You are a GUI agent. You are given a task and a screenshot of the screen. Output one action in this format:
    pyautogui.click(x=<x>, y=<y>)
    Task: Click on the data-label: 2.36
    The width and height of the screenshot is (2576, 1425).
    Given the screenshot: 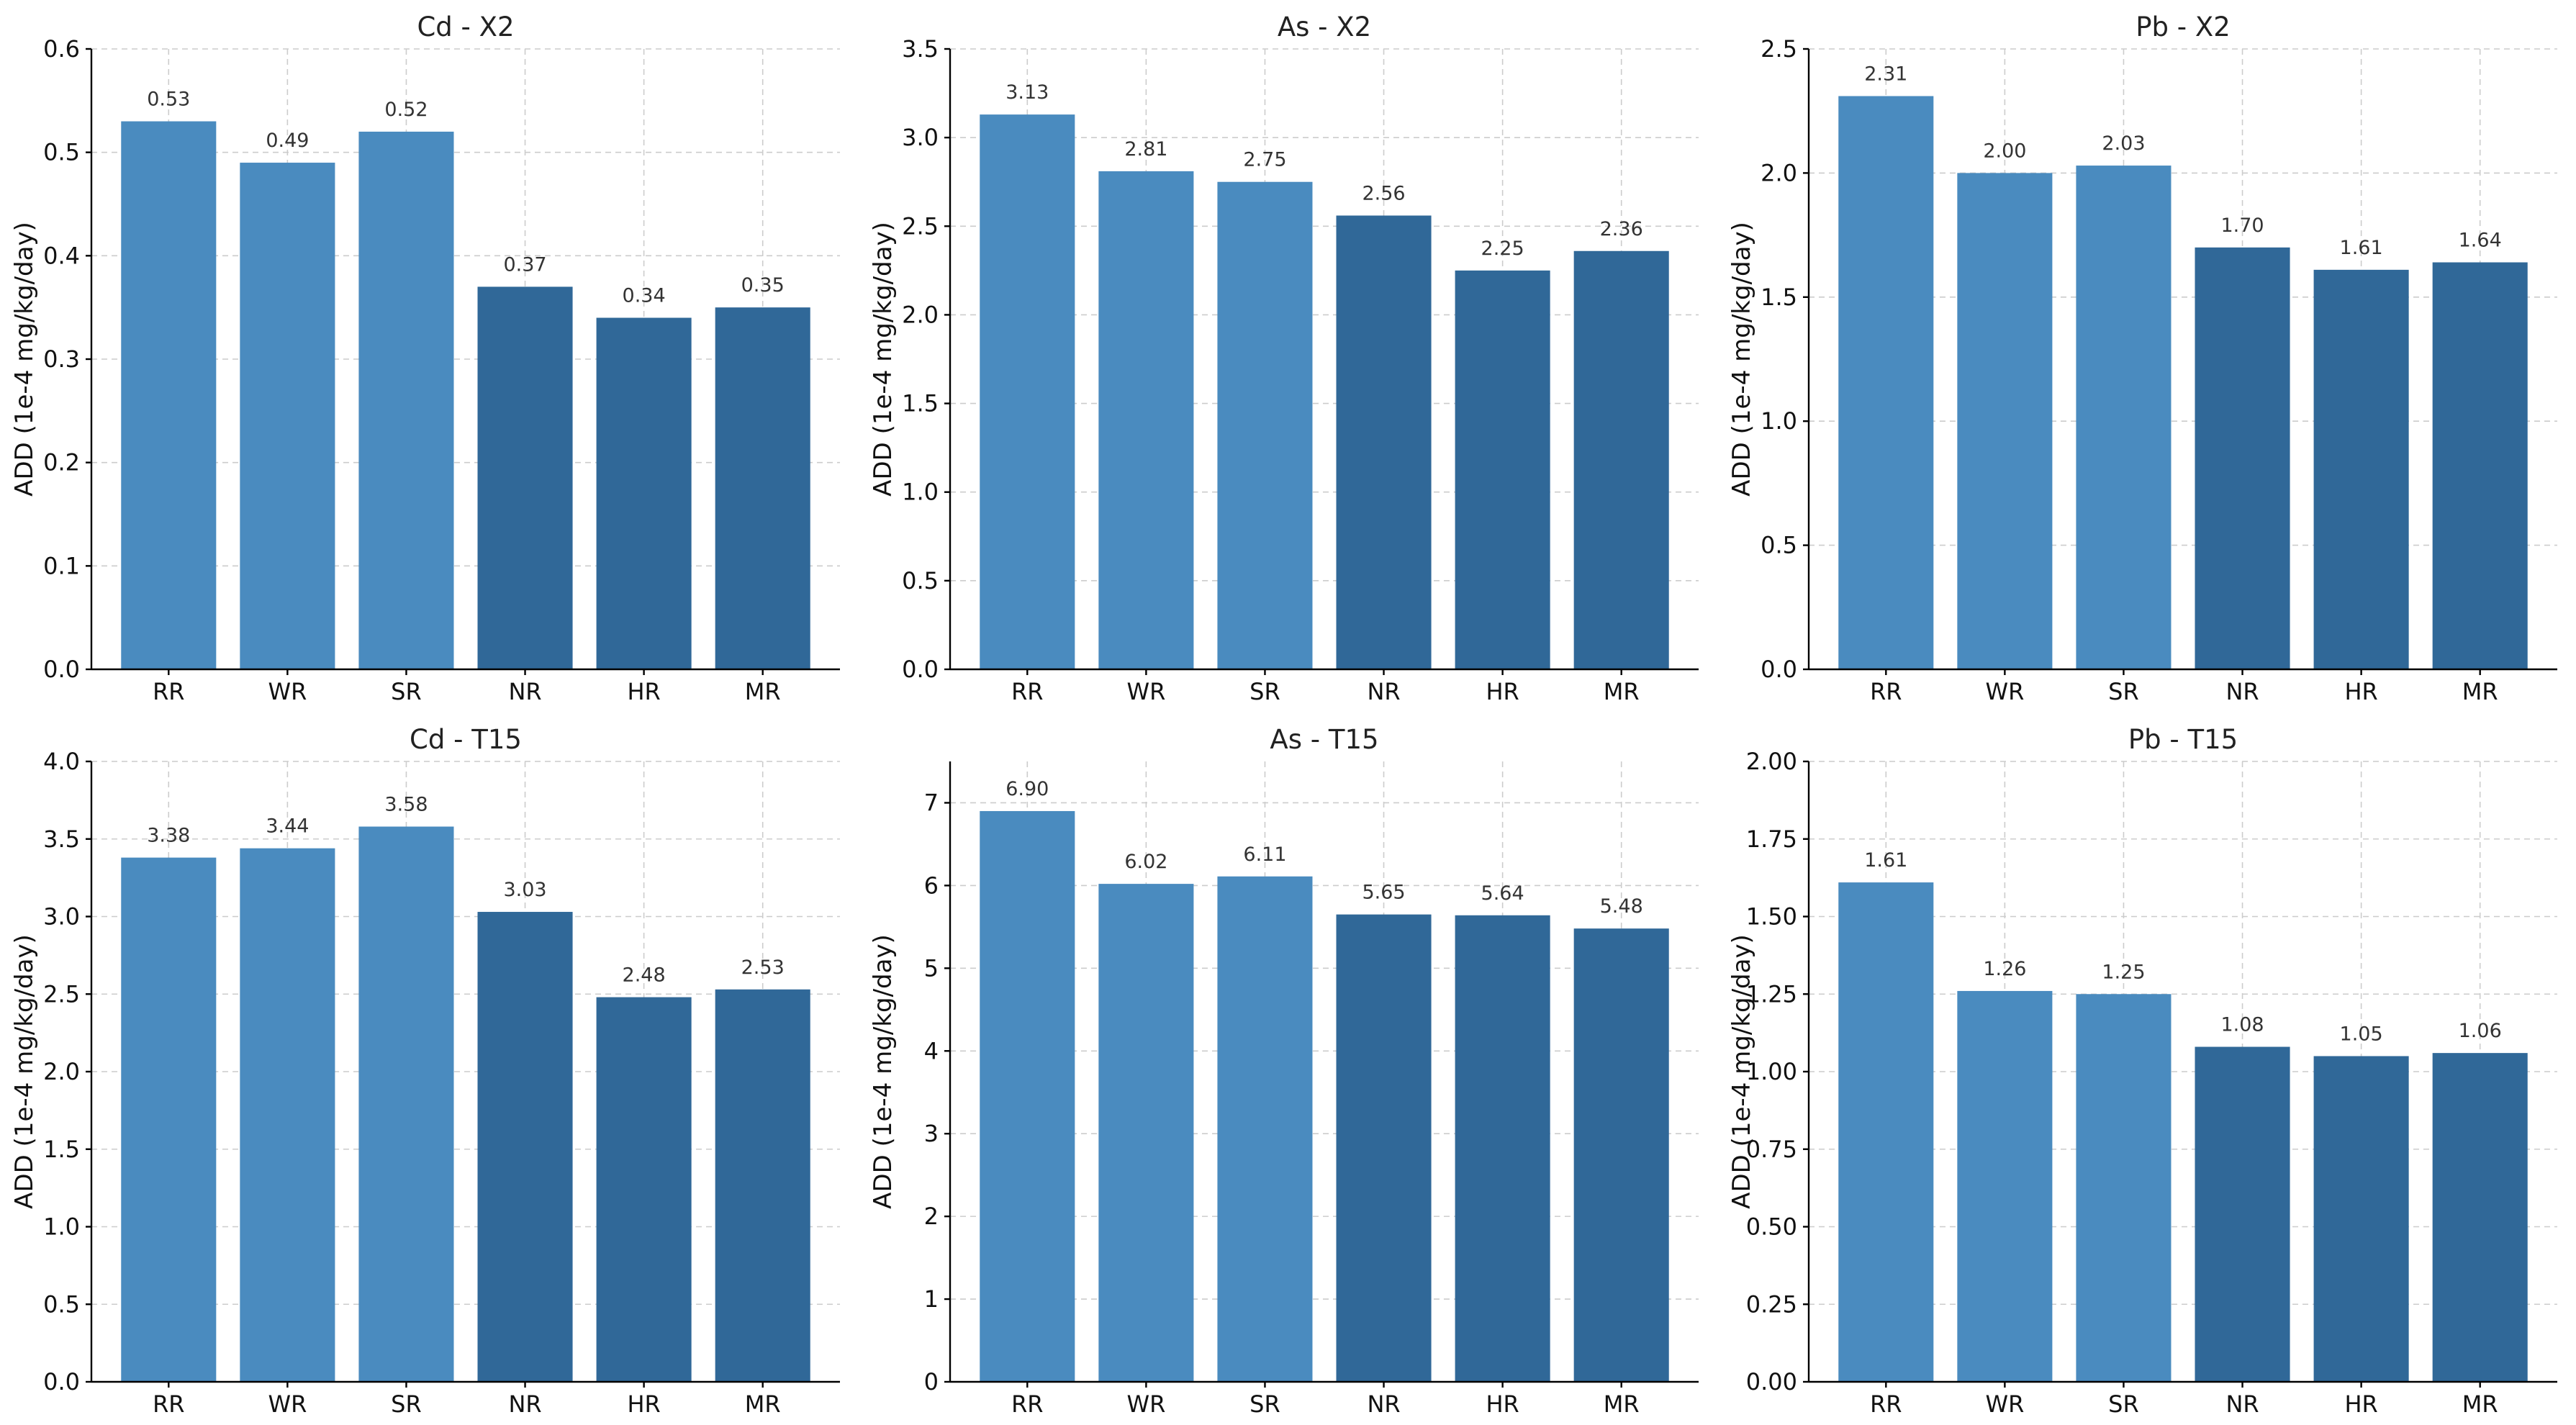 What is the action you would take?
    pyautogui.click(x=1622, y=229)
    